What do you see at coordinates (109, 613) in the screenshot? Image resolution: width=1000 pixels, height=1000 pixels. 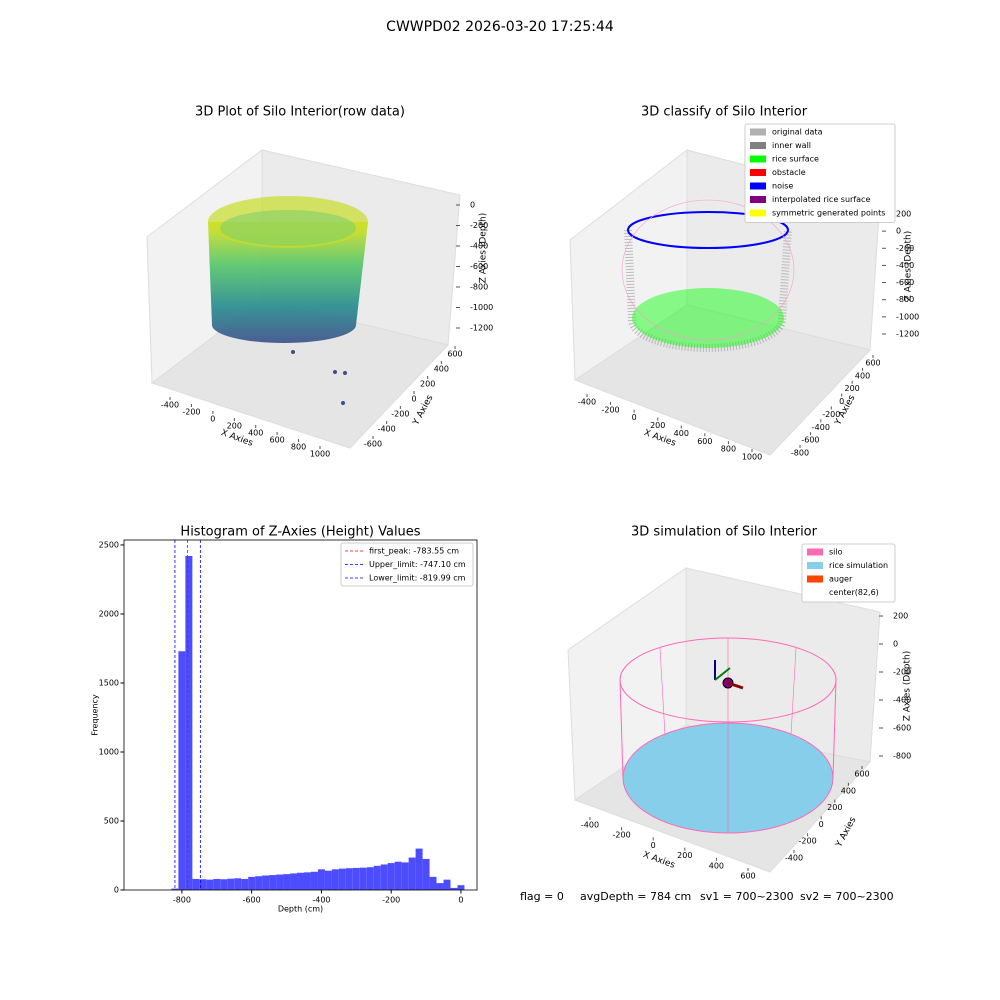 I see `y-tick-label: 2000` at bounding box center [109, 613].